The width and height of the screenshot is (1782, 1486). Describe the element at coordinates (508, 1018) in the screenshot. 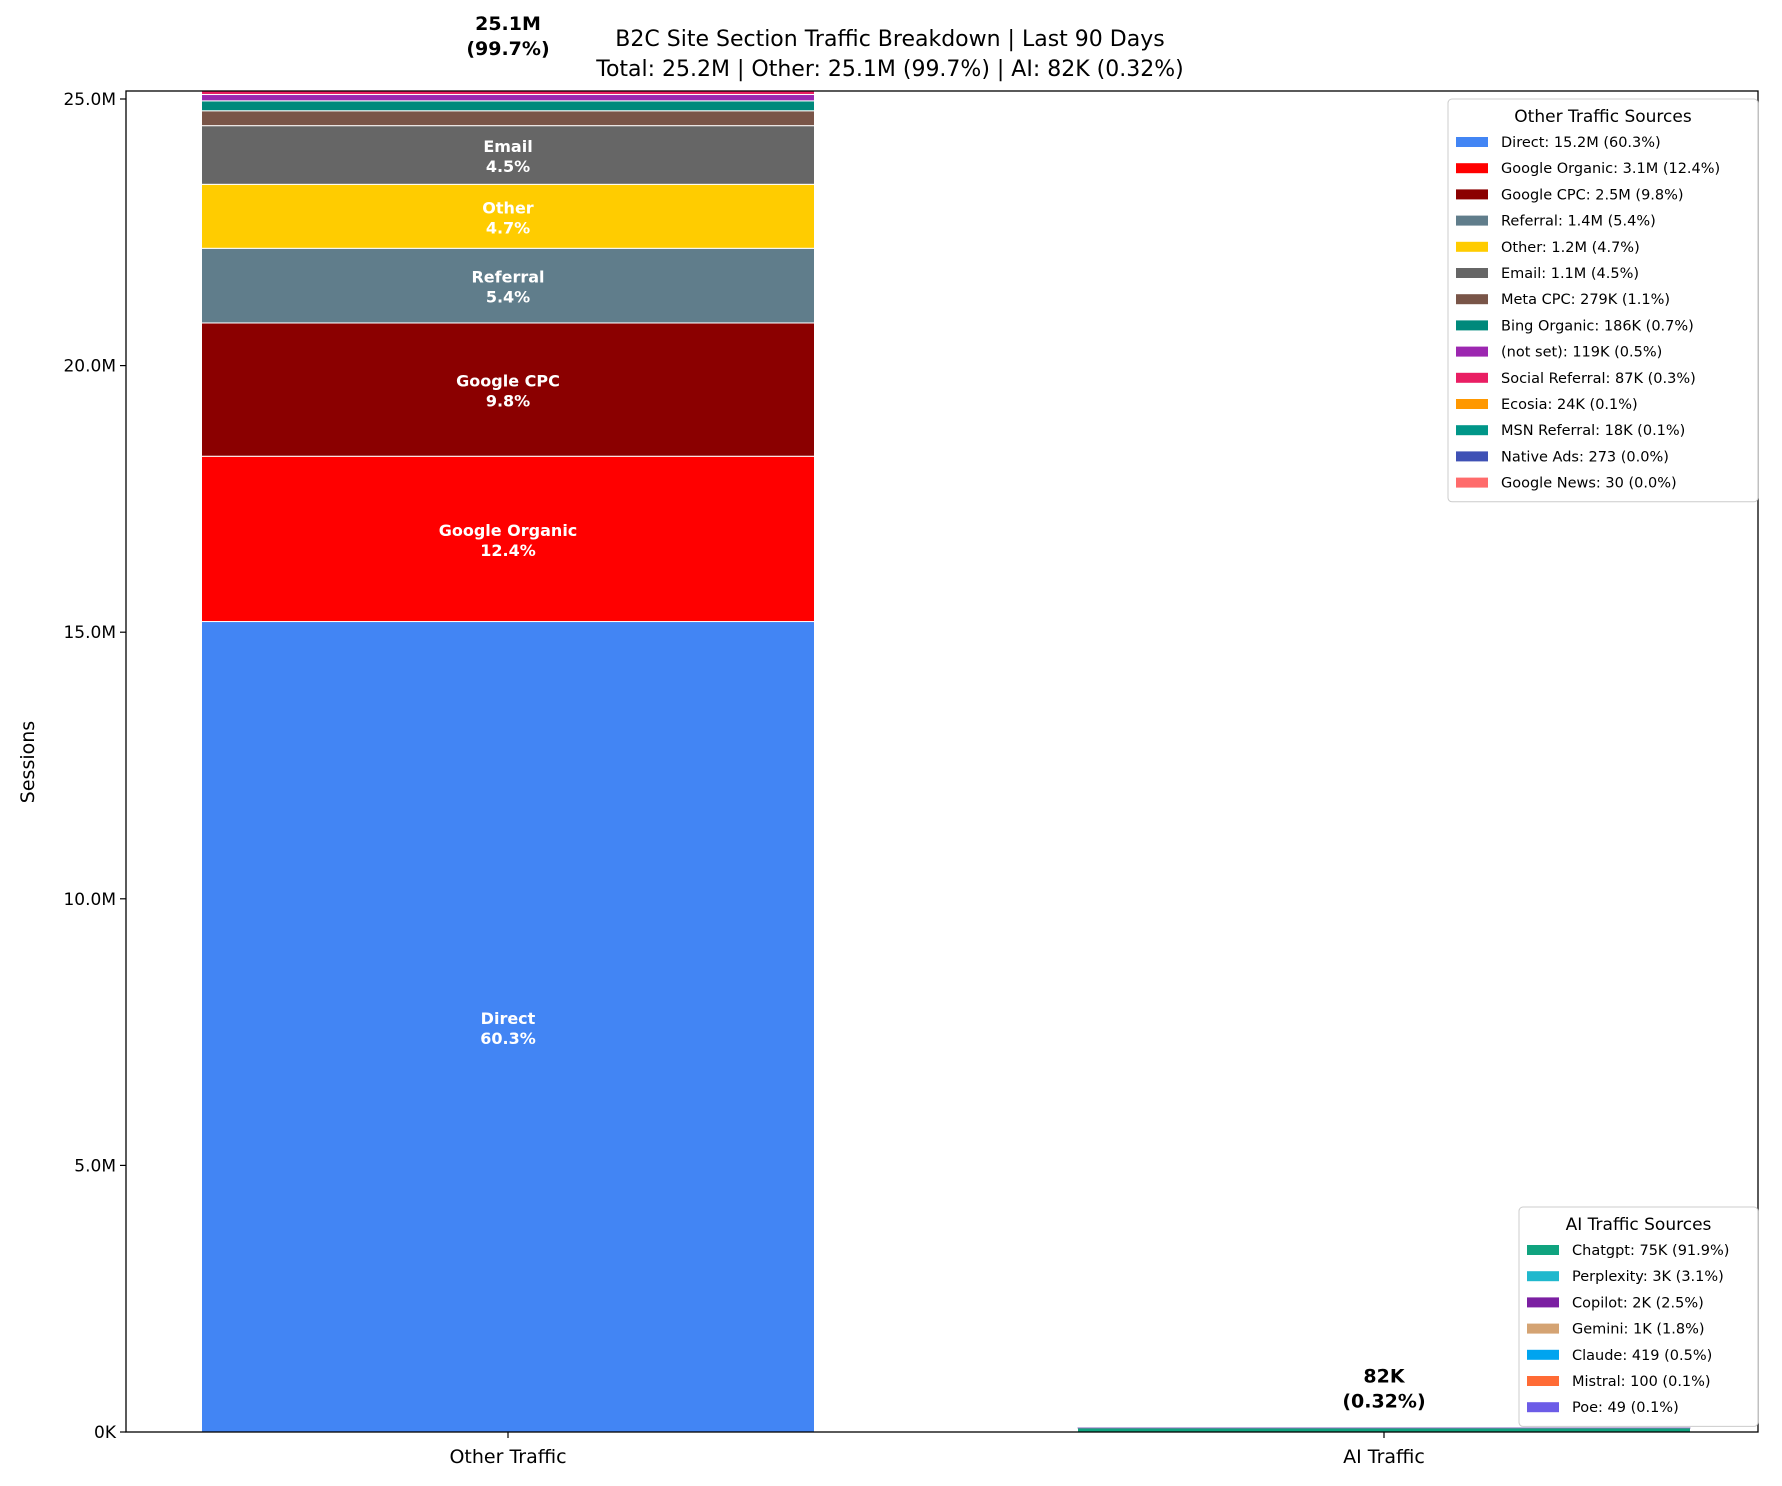

I see `segment-label: Direct` at that location.